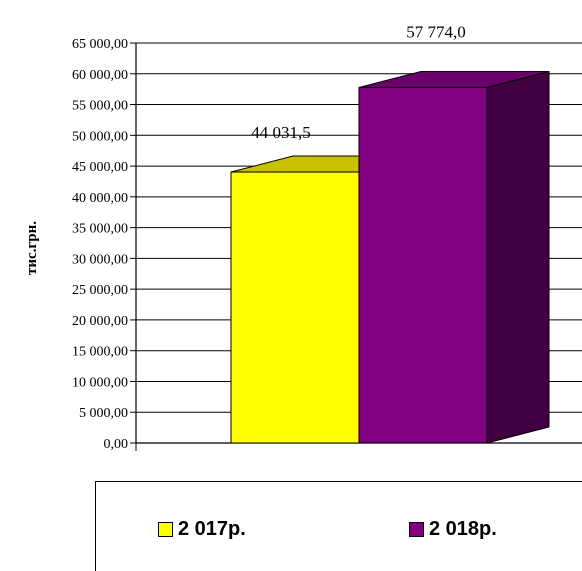  Describe the element at coordinates (100, 106) in the screenshot. I see `y-tick-label: 55 000,00` at that location.